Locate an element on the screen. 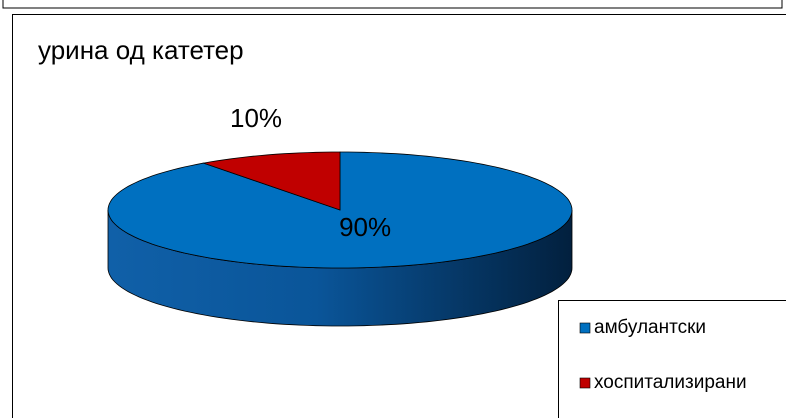  chart-title: урина од катетер is located at coordinates (141, 50).